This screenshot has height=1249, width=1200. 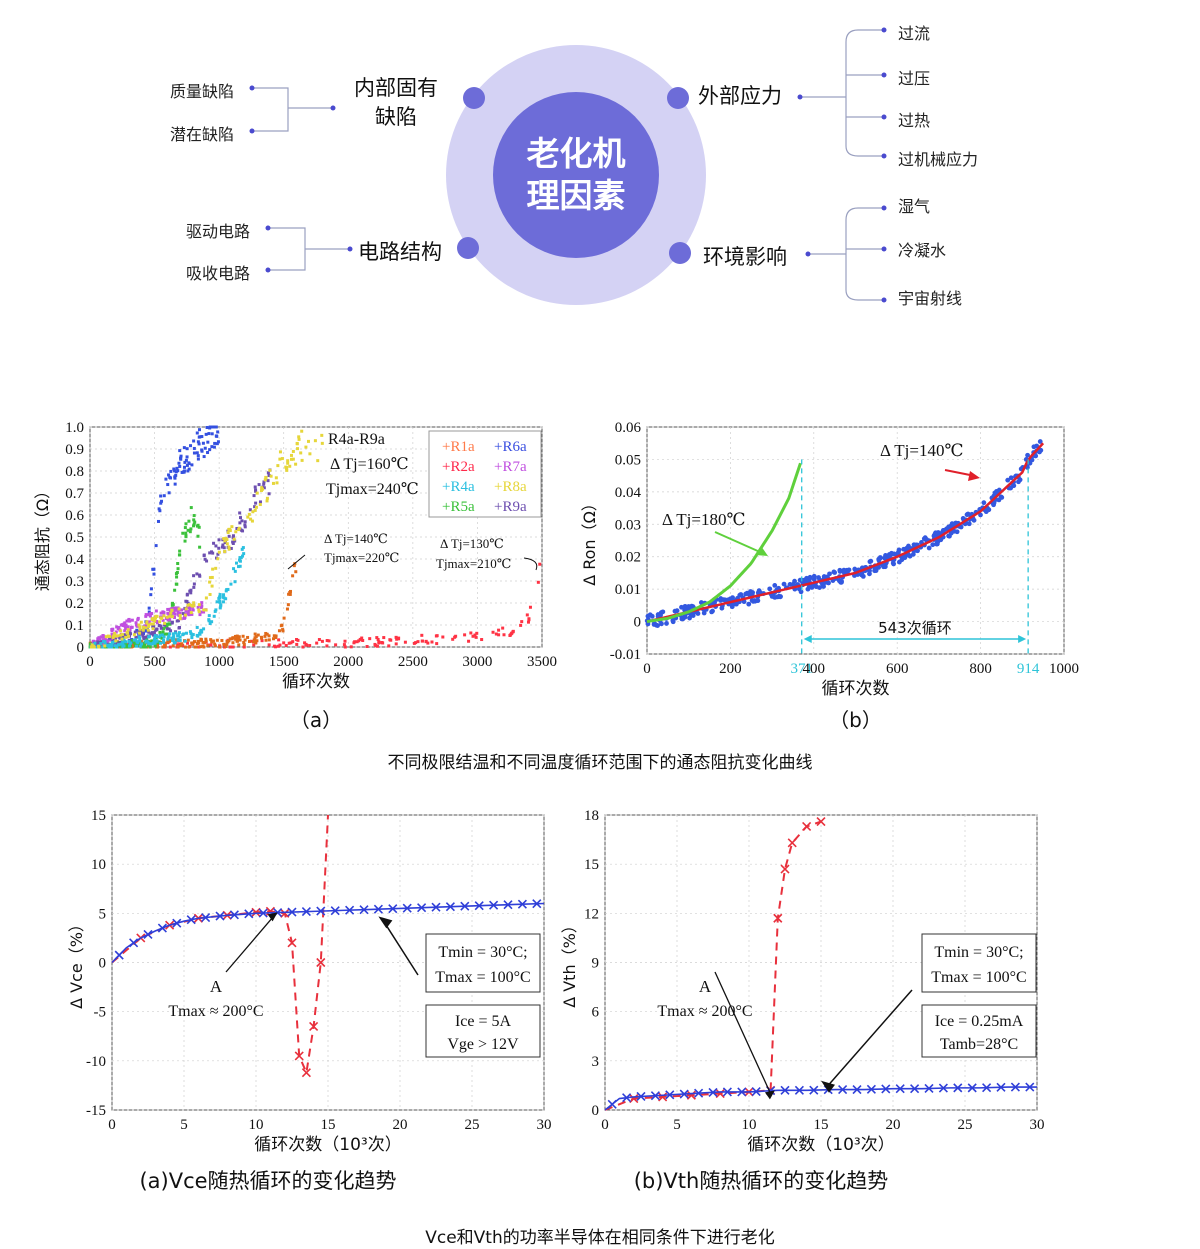 I want to click on y-tick-label: 1.0, so click(x=74, y=428).